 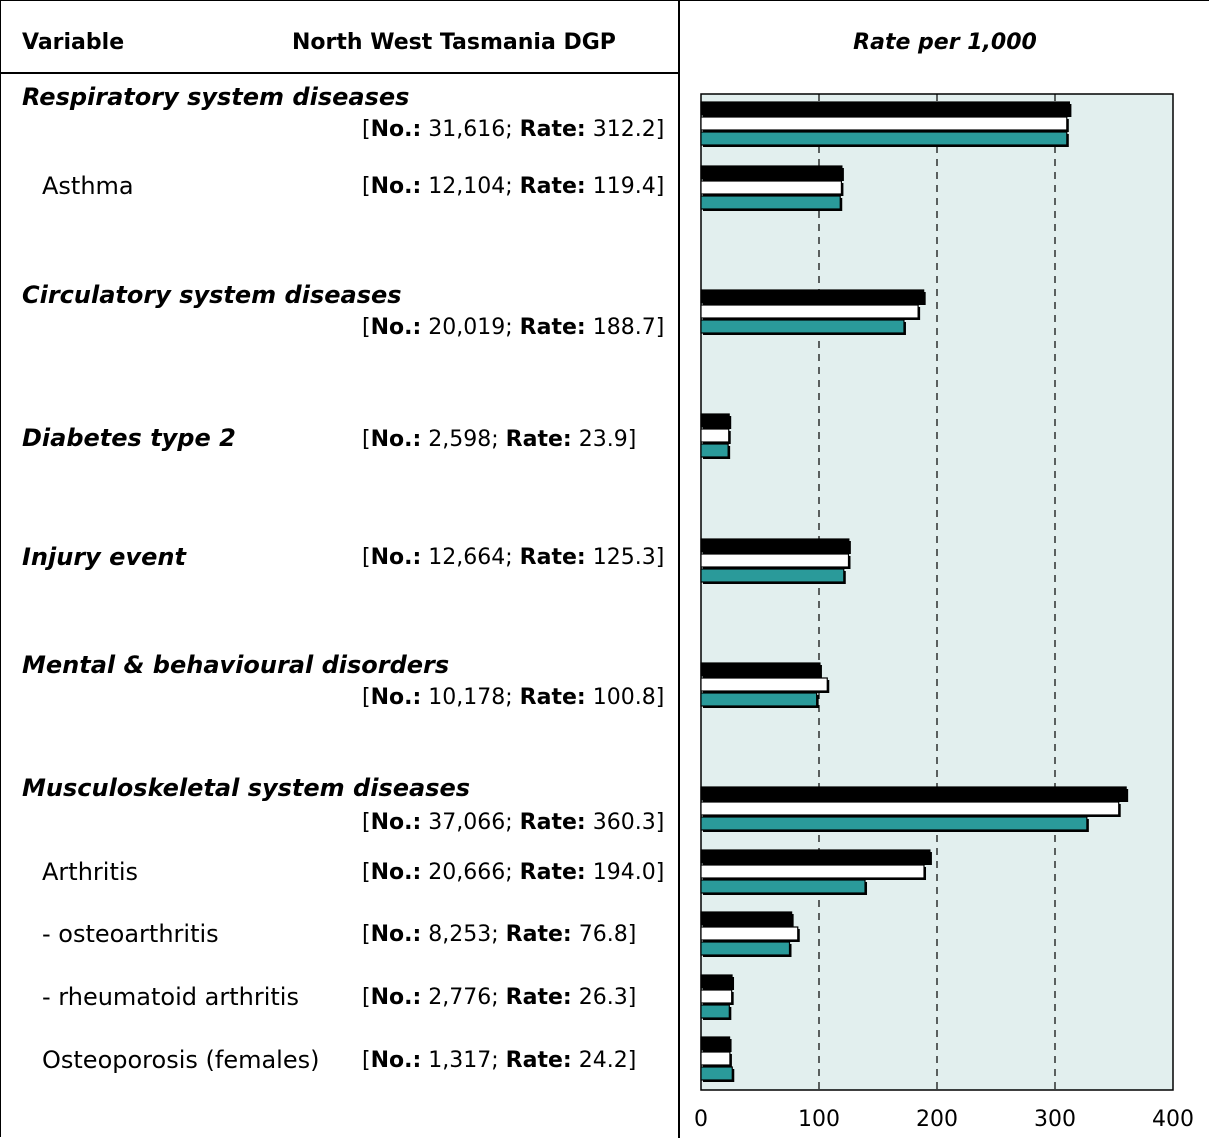 I want to click on no-value: 20,666, so click(x=467, y=872).